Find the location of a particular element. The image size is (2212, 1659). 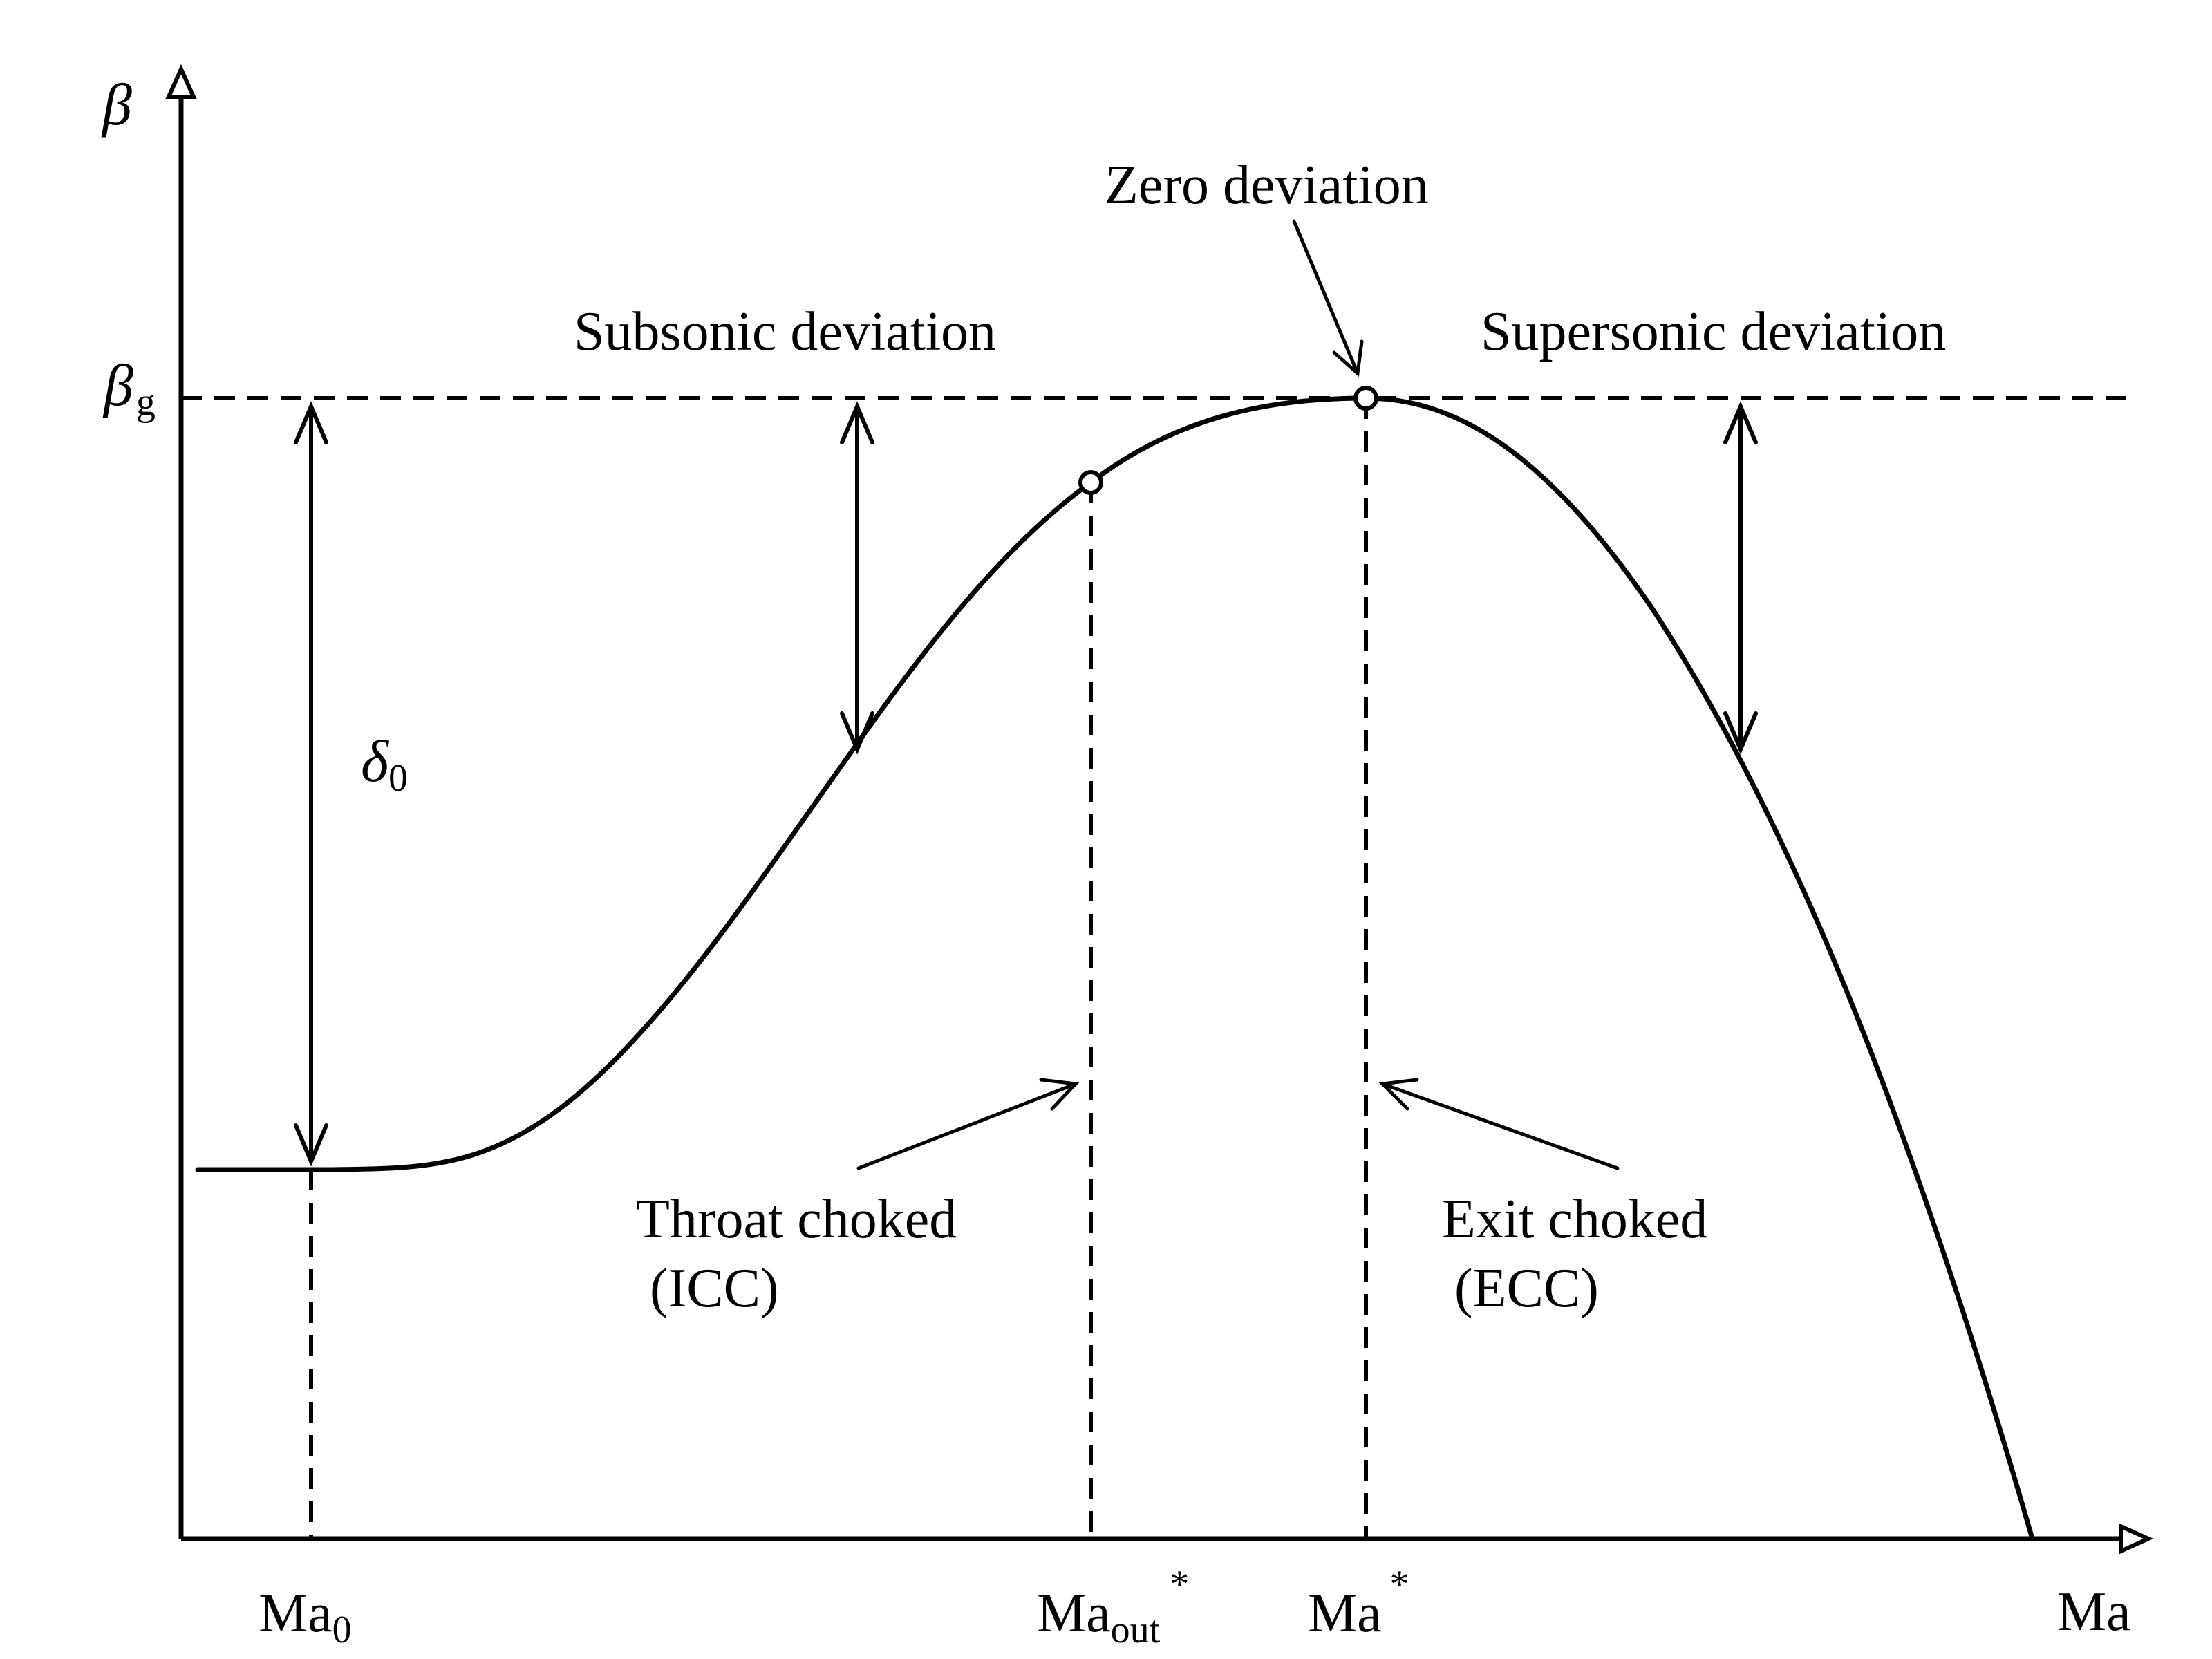

reference-label: βg is located at coordinates (129, 388).